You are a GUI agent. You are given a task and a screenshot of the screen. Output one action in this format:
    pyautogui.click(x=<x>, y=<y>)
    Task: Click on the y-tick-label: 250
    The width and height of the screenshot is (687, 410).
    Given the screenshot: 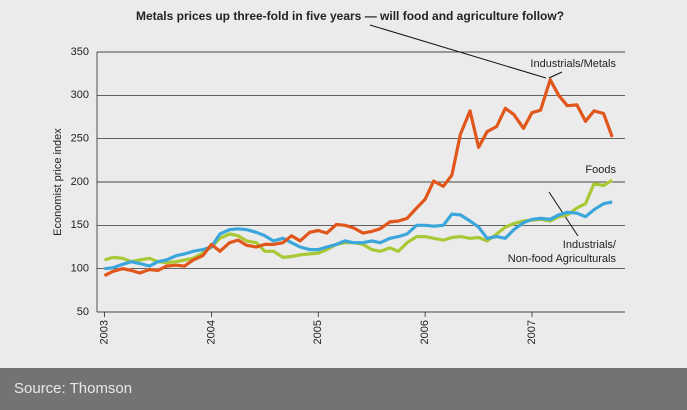 What is the action you would take?
    pyautogui.click(x=80, y=139)
    